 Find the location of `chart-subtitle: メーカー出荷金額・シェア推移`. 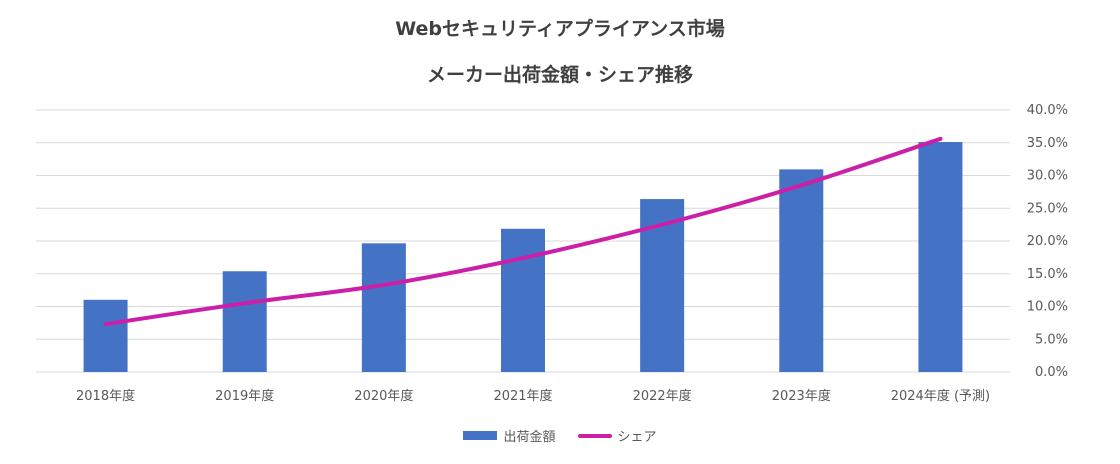

chart-subtitle: メーカー出荷金額・シェア推移 is located at coordinates (559, 75).